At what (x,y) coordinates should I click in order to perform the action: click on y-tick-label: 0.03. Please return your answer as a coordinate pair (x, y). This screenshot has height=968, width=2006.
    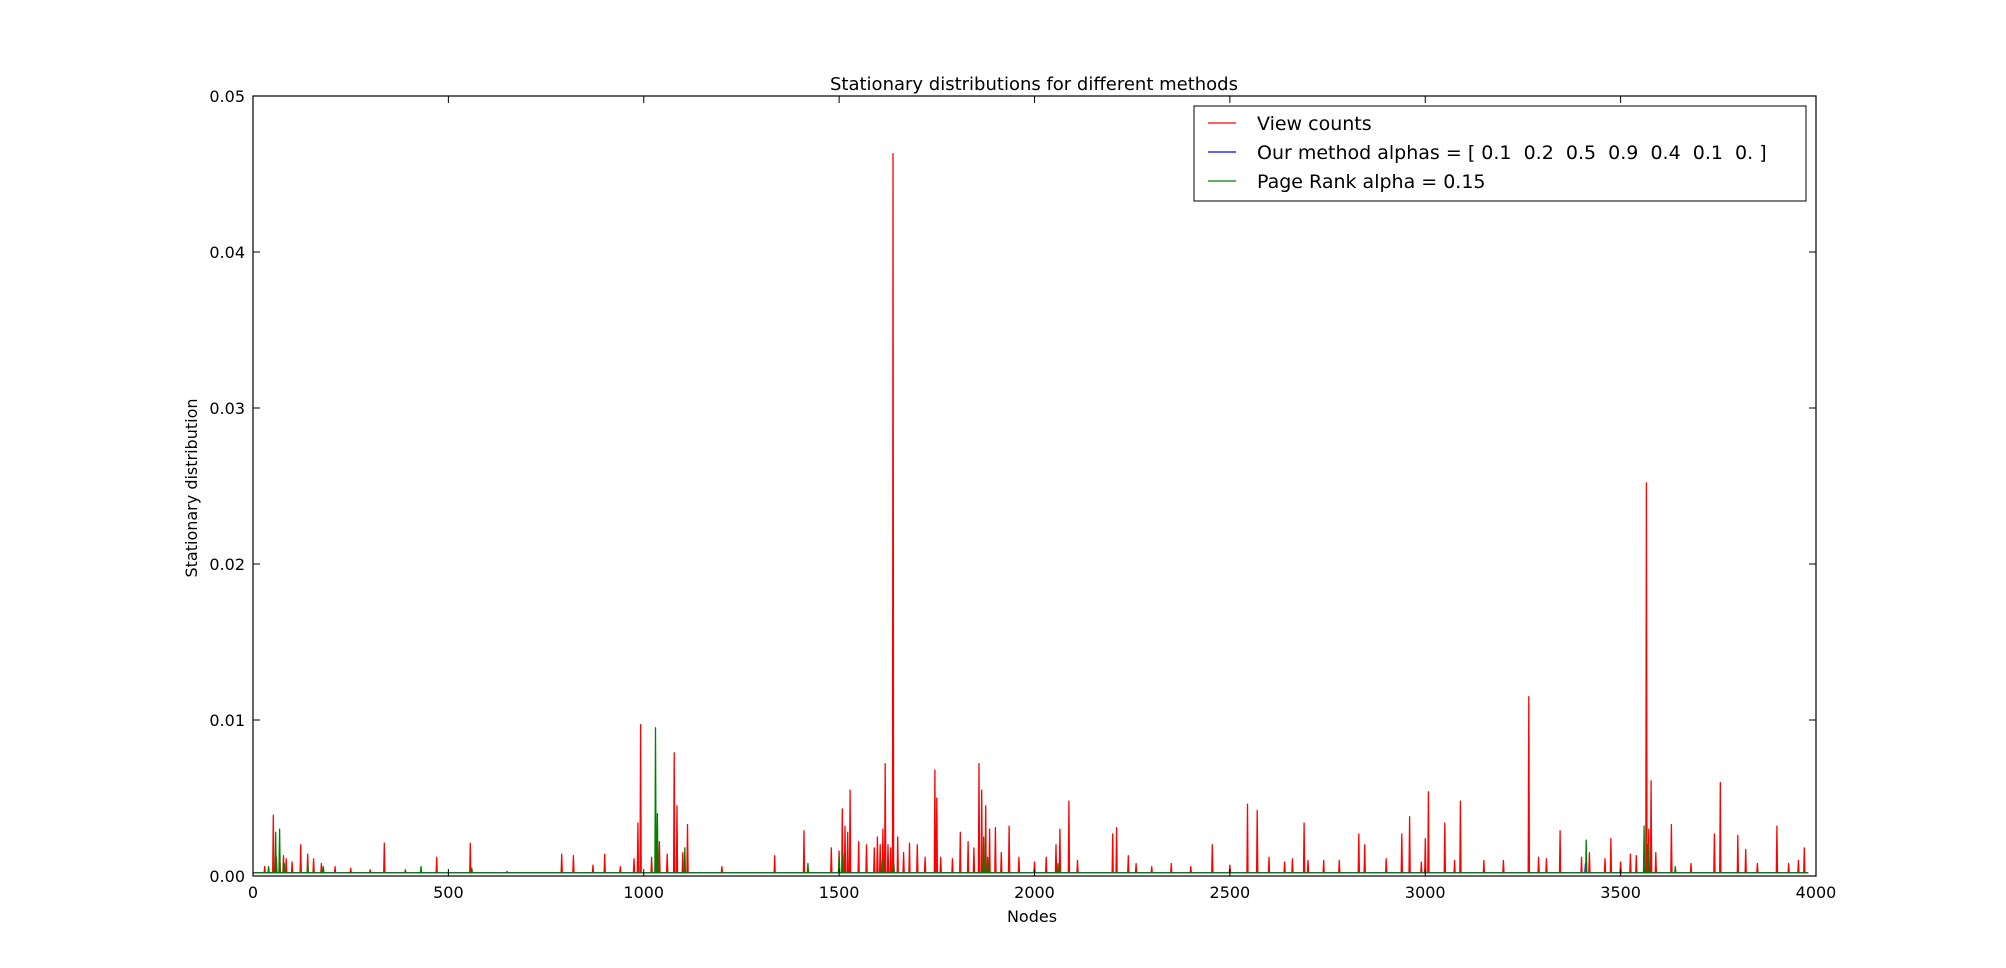
    Looking at the image, I should click on (227, 408).